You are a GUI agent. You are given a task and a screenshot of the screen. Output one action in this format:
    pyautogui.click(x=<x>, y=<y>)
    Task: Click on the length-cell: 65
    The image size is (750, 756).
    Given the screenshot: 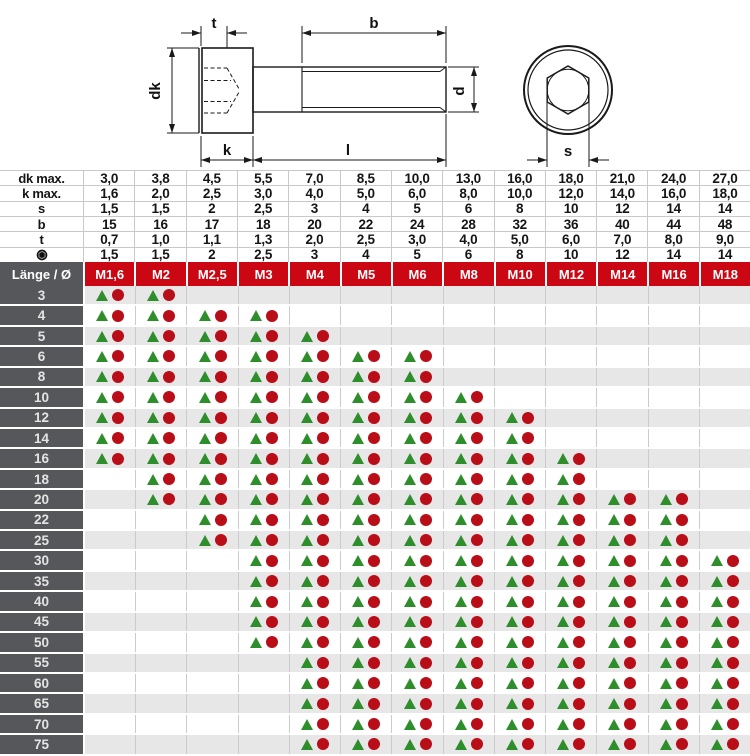 What is the action you would take?
    pyautogui.click(x=41, y=703)
    